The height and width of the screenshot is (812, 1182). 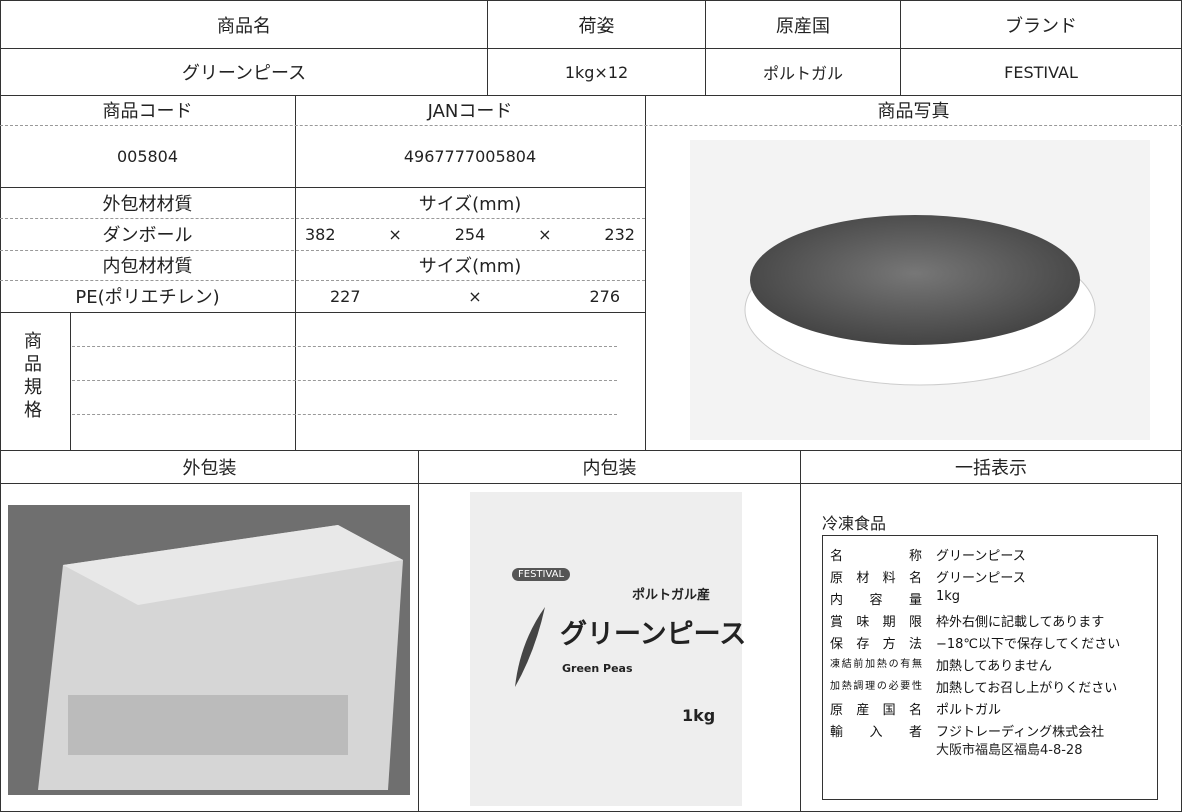 What do you see at coordinates (1028, 644) in the screenshot?
I see `label-value: −18℃以下で保存してください` at bounding box center [1028, 644].